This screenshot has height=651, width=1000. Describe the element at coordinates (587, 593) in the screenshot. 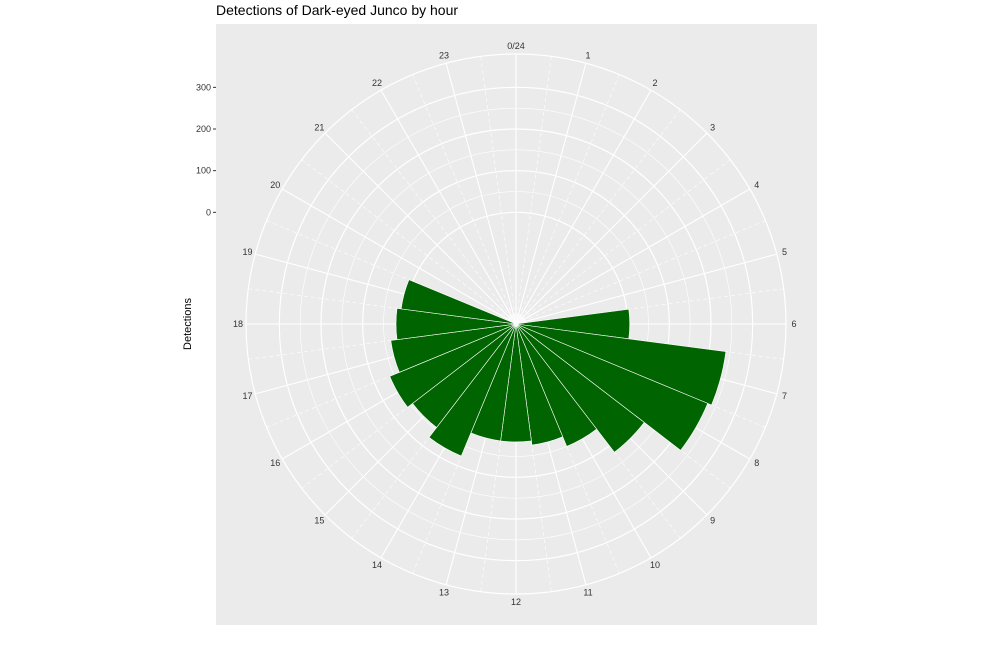

I see `hour-label-11: 11` at that location.